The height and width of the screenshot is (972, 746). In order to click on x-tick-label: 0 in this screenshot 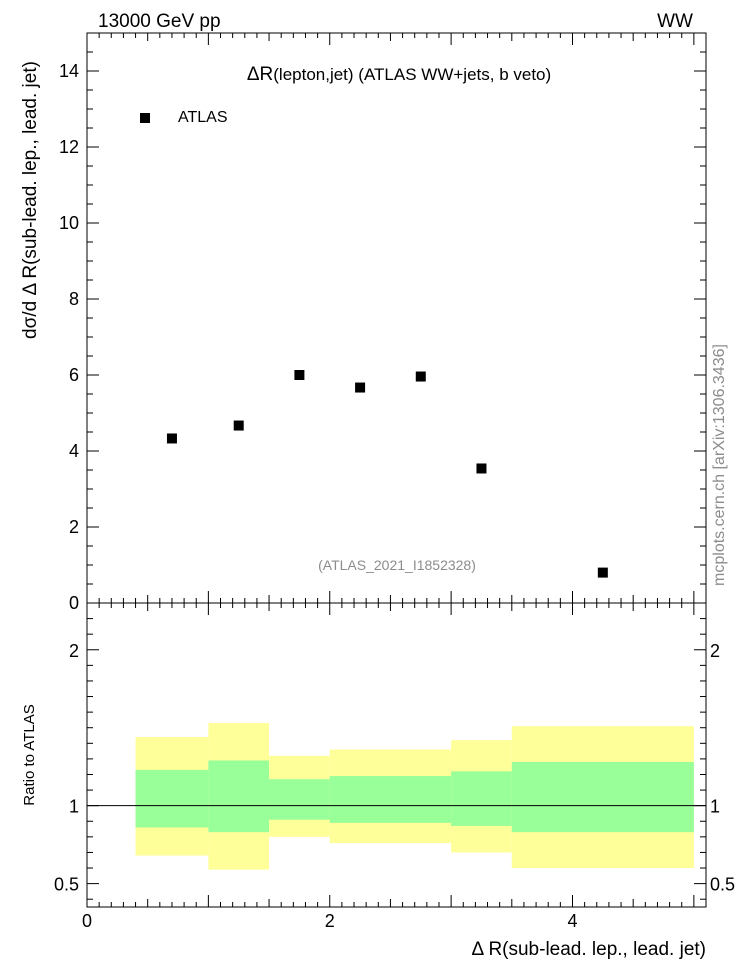, I will do `click(87, 921)`.